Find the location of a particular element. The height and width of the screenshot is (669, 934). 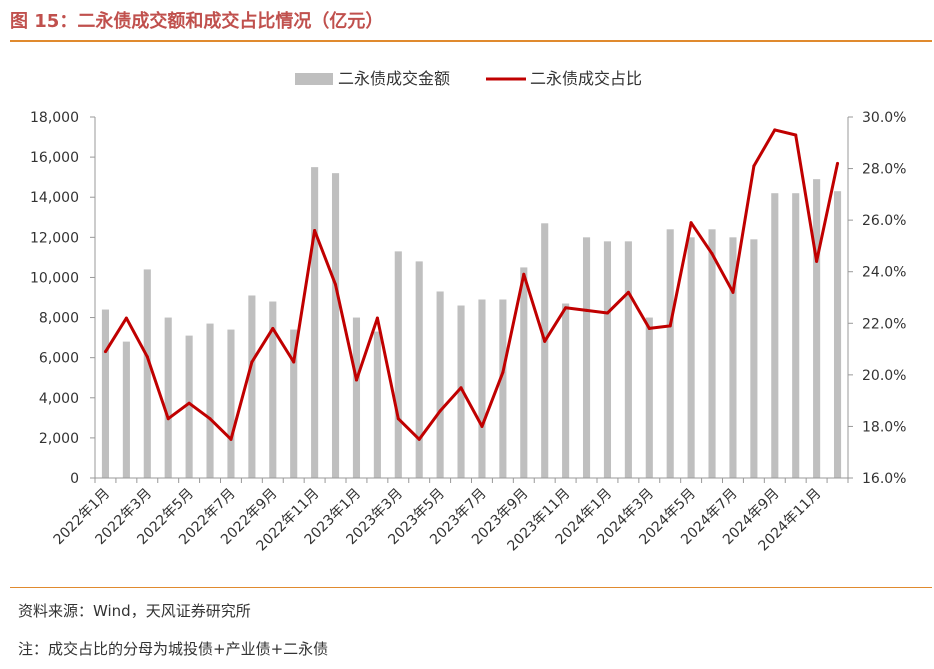

footer-divider is located at coordinates (471, 587).